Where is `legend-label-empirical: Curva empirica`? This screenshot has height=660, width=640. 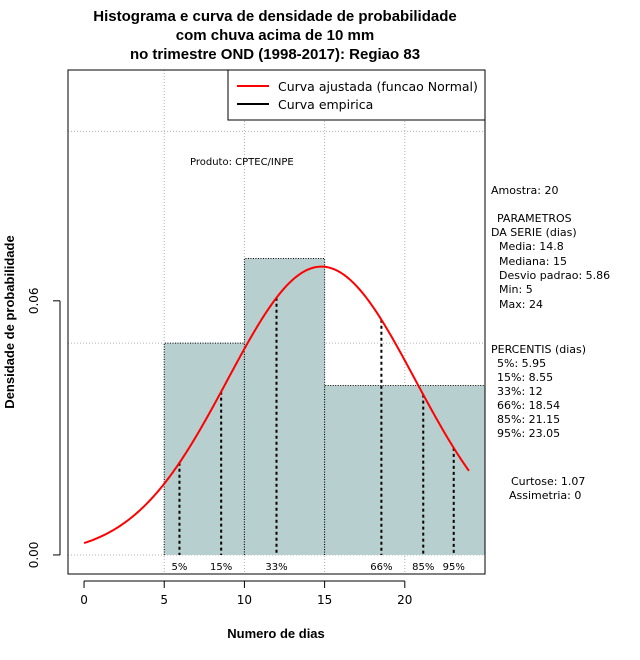
legend-label-empirical: Curva empirica is located at coordinates (325, 104).